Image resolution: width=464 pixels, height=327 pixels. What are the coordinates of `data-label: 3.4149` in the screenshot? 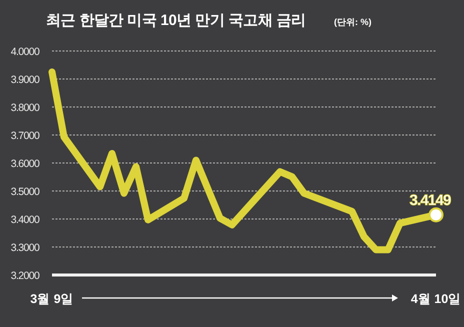 It's located at (430, 200).